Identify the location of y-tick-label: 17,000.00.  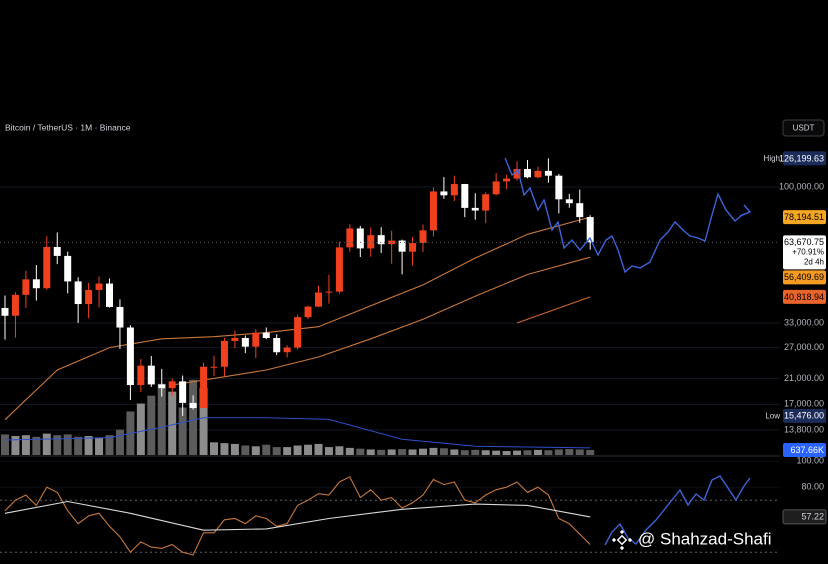
(804, 404).